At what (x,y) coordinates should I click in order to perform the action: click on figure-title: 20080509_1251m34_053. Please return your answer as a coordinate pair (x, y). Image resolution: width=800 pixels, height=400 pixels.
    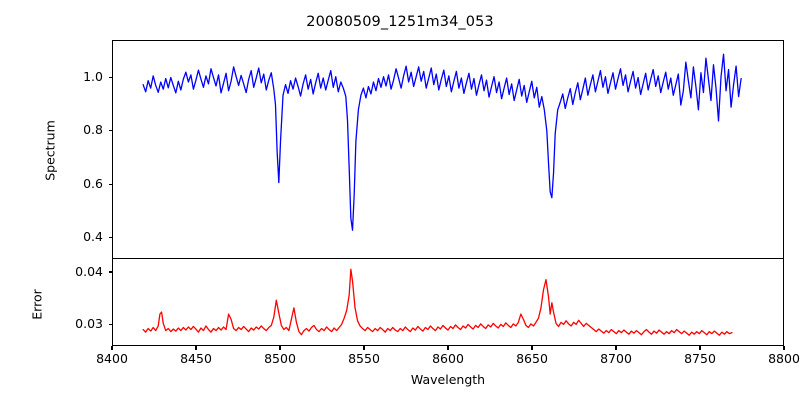
    Looking at the image, I should click on (400, 22).